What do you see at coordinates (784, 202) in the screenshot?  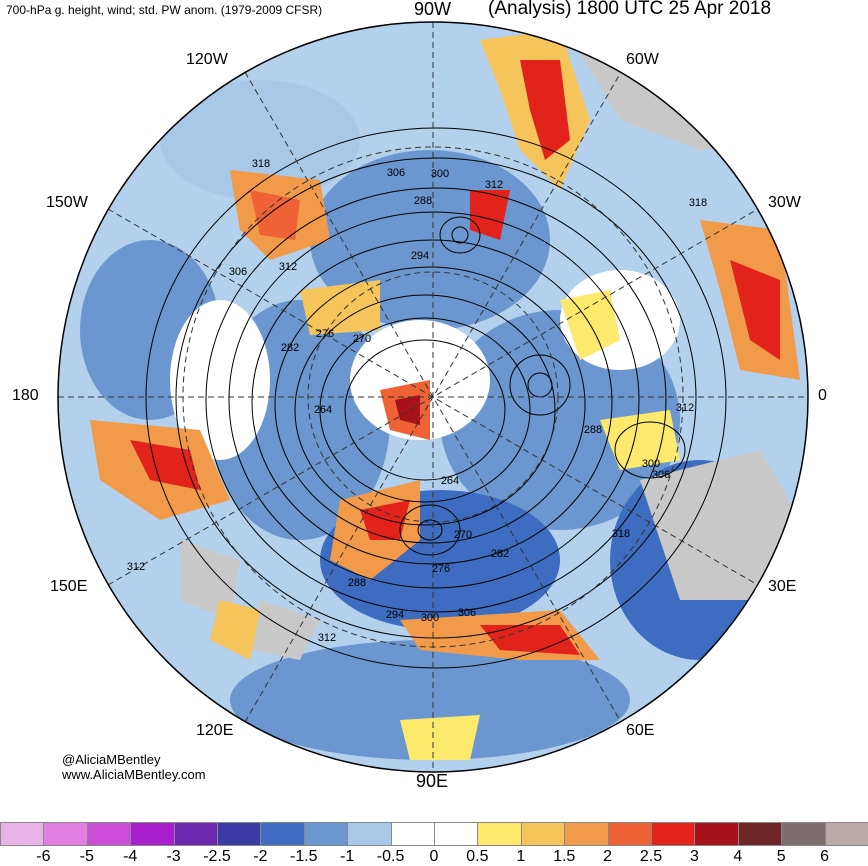 I see `lon-label-30w: 30W` at bounding box center [784, 202].